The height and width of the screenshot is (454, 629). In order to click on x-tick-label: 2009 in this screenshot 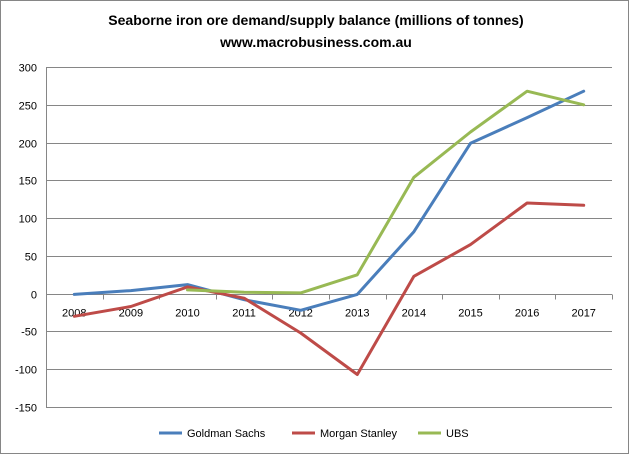, I will do `click(131, 314)`.